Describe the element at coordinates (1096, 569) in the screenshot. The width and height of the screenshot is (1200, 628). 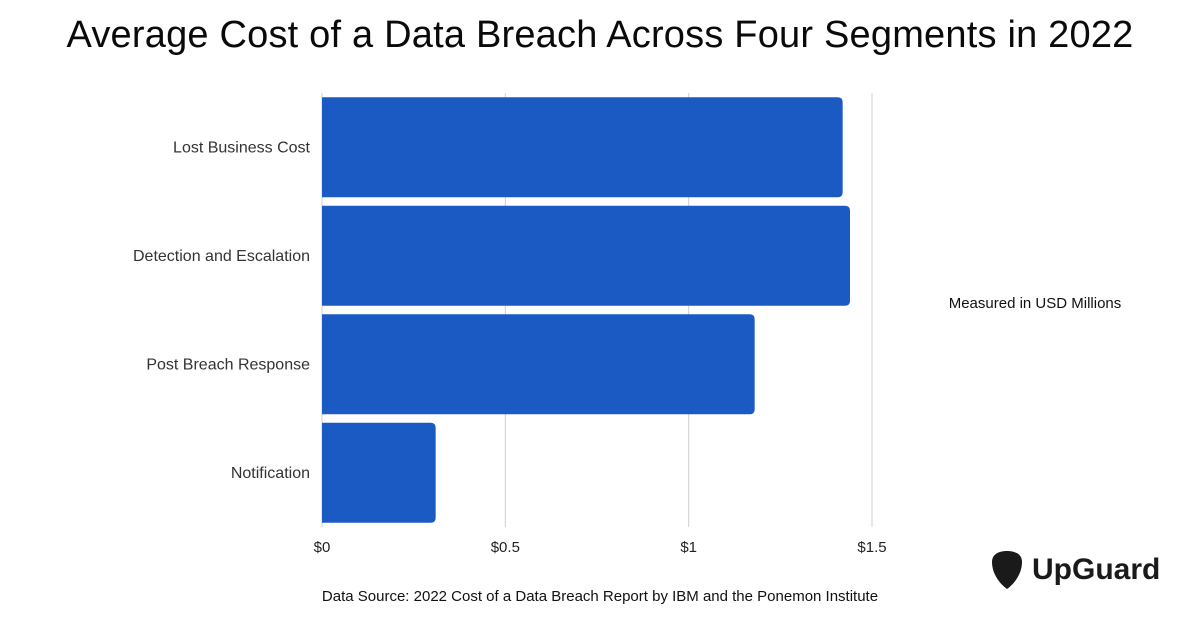
I see `logo-text: UpGuard` at that location.